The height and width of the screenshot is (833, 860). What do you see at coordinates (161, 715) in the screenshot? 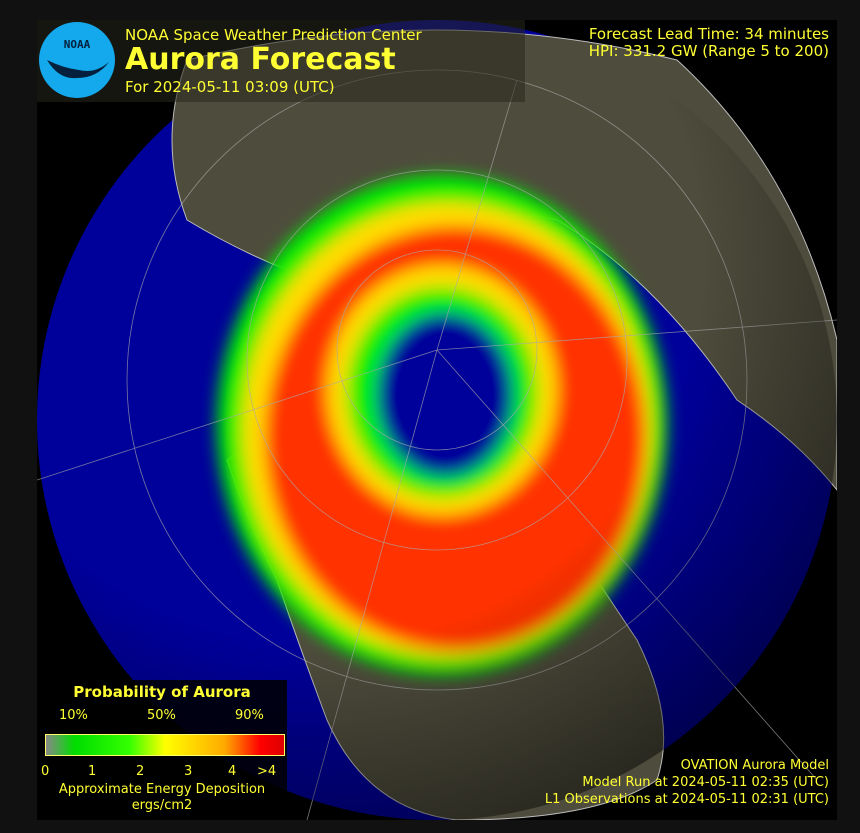
I see `legend-pct-50: 50%` at bounding box center [161, 715].